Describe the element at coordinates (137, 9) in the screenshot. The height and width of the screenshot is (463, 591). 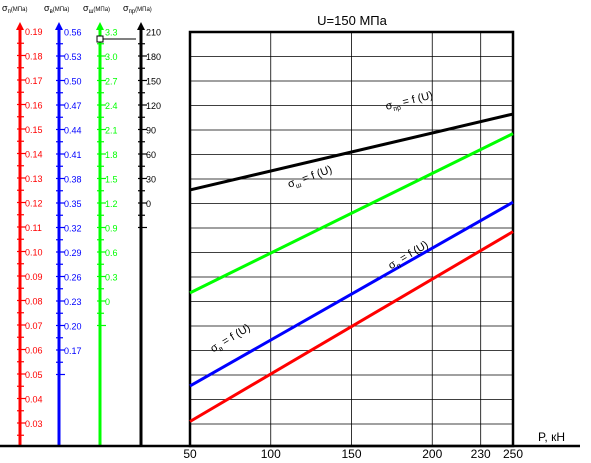
I see `y-axis-title-pr: σпр(МПа)` at that location.